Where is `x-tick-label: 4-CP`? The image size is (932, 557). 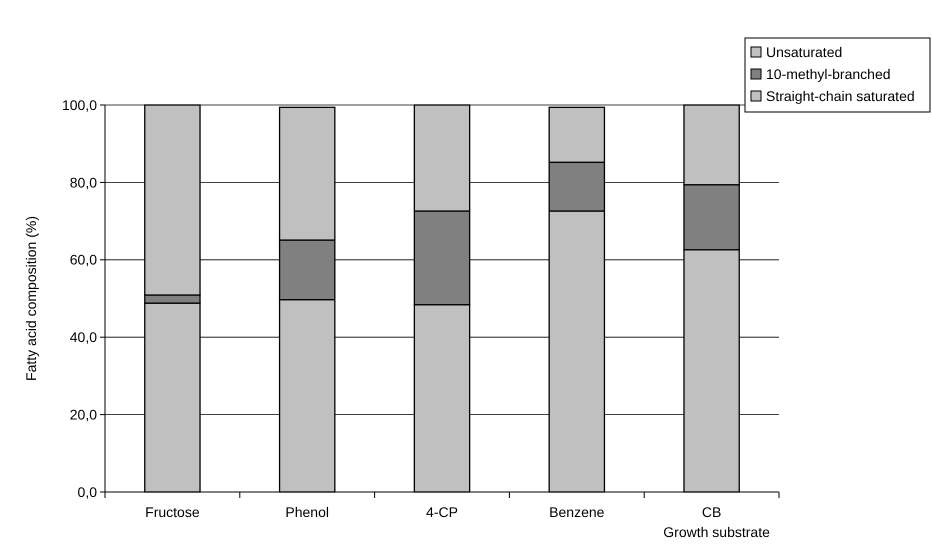 x-tick-label: 4-CP is located at coordinates (442, 512).